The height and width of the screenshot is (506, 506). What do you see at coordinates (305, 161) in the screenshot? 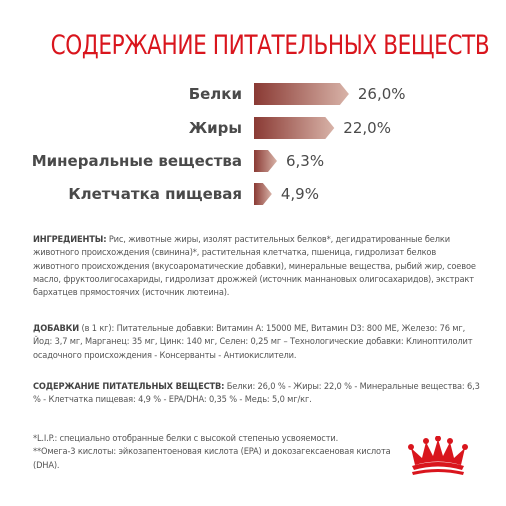
I see `bar-value-label: 6,3%` at bounding box center [305, 161].